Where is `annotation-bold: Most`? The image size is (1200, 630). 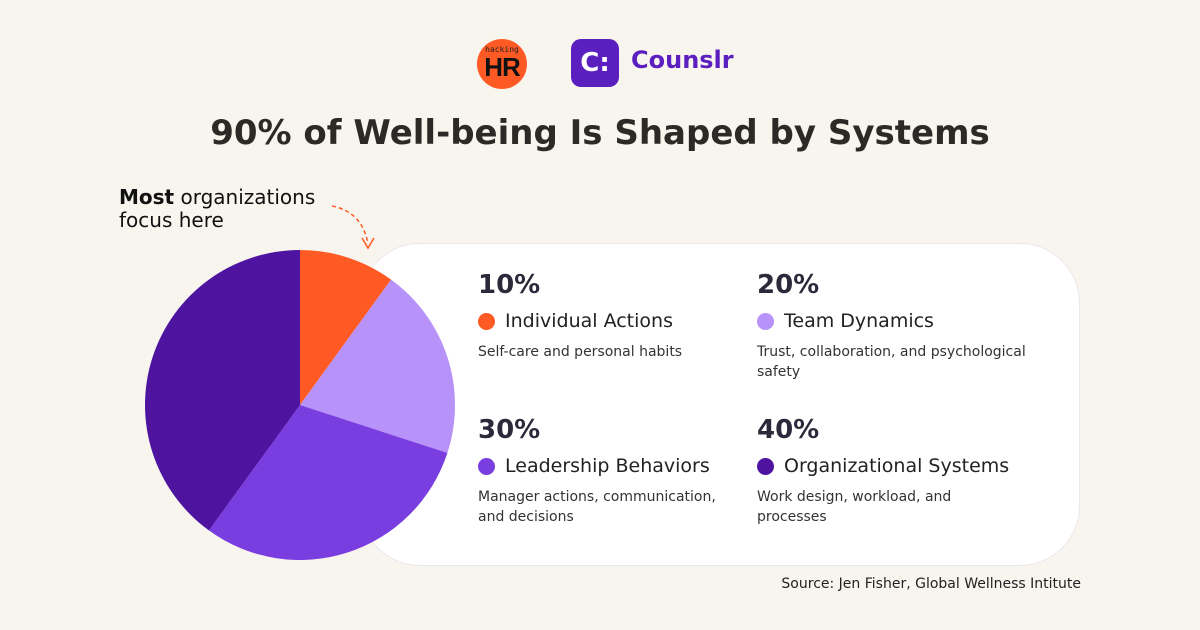 annotation-bold: Most is located at coordinates (147, 197).